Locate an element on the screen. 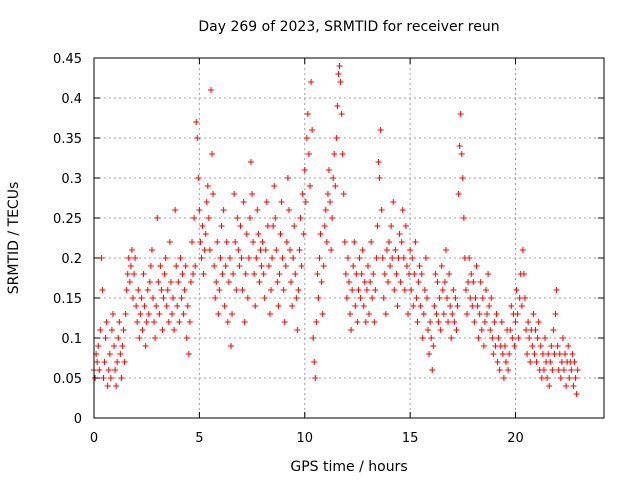 The height and width of the screenshot is (480, 640). y-tick-label: 0.35 is located at coordinates (67, 139).